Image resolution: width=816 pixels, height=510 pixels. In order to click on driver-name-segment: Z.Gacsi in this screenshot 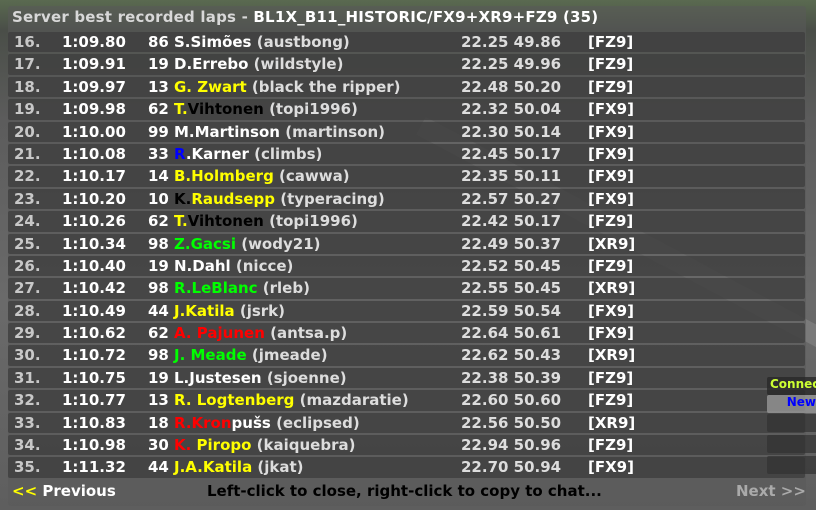, I will do `click(205, 243)`.